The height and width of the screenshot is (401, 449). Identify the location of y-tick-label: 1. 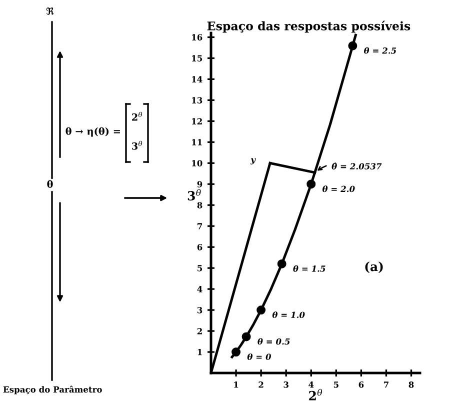
(200, 352).